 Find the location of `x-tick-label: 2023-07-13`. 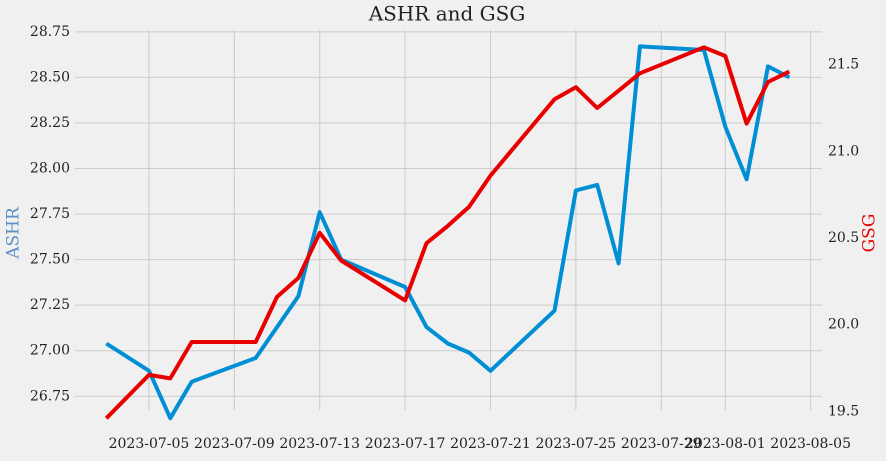

x-tick-label: 2023-07-13 is located at coordinates (319, 444).